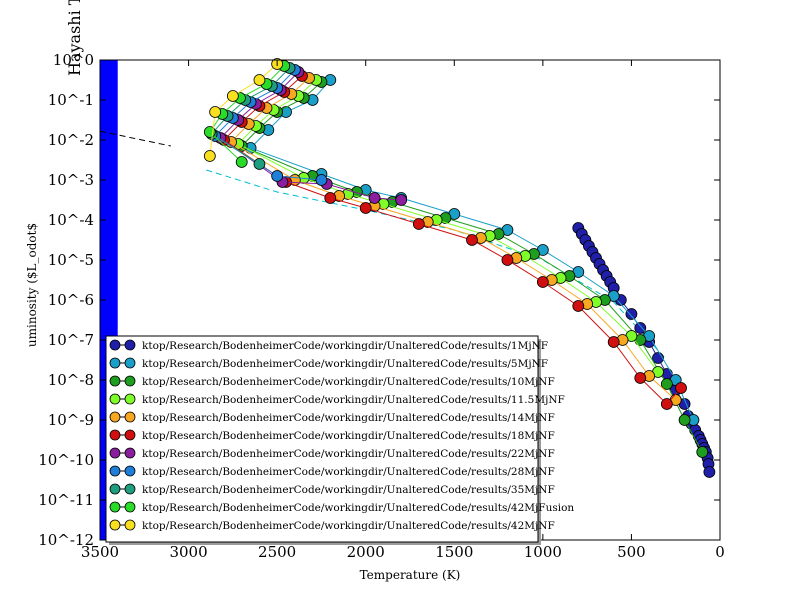 The height and width of the screenshot is (604, 800). I want to click on y-tick-label: 10^-9, so click(71, 420).